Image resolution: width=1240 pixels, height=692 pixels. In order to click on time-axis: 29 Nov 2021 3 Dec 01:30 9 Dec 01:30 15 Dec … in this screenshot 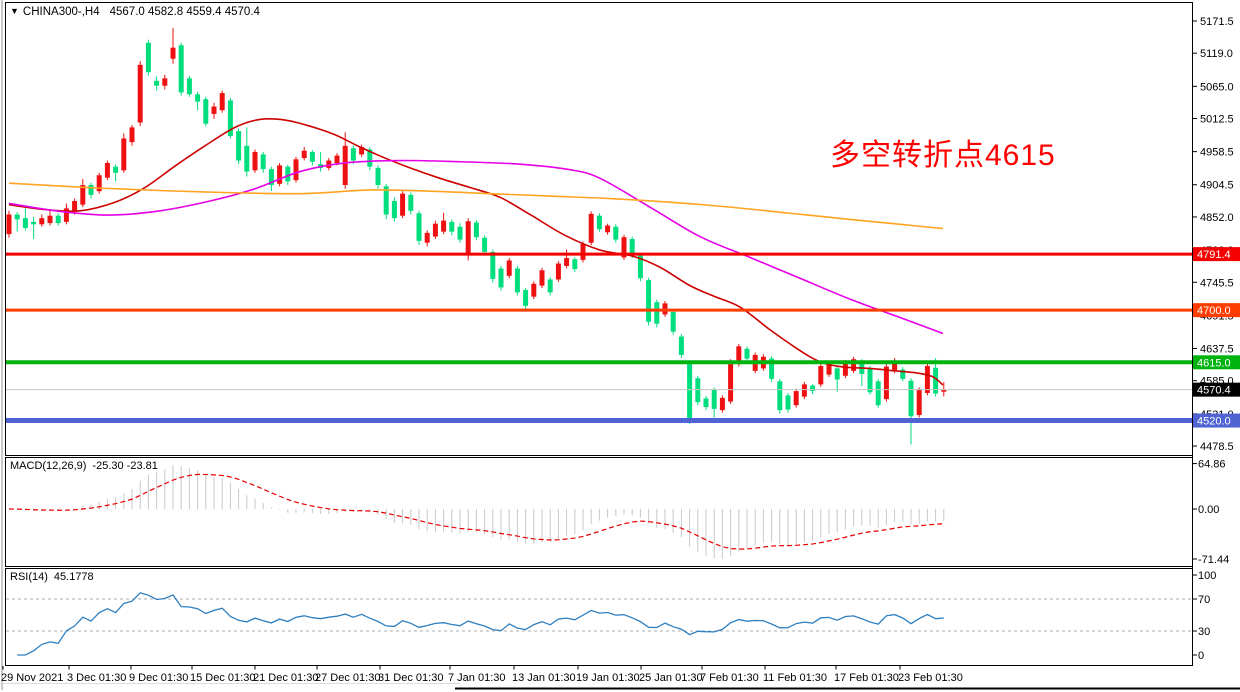, I will do `click(482, 675)`.